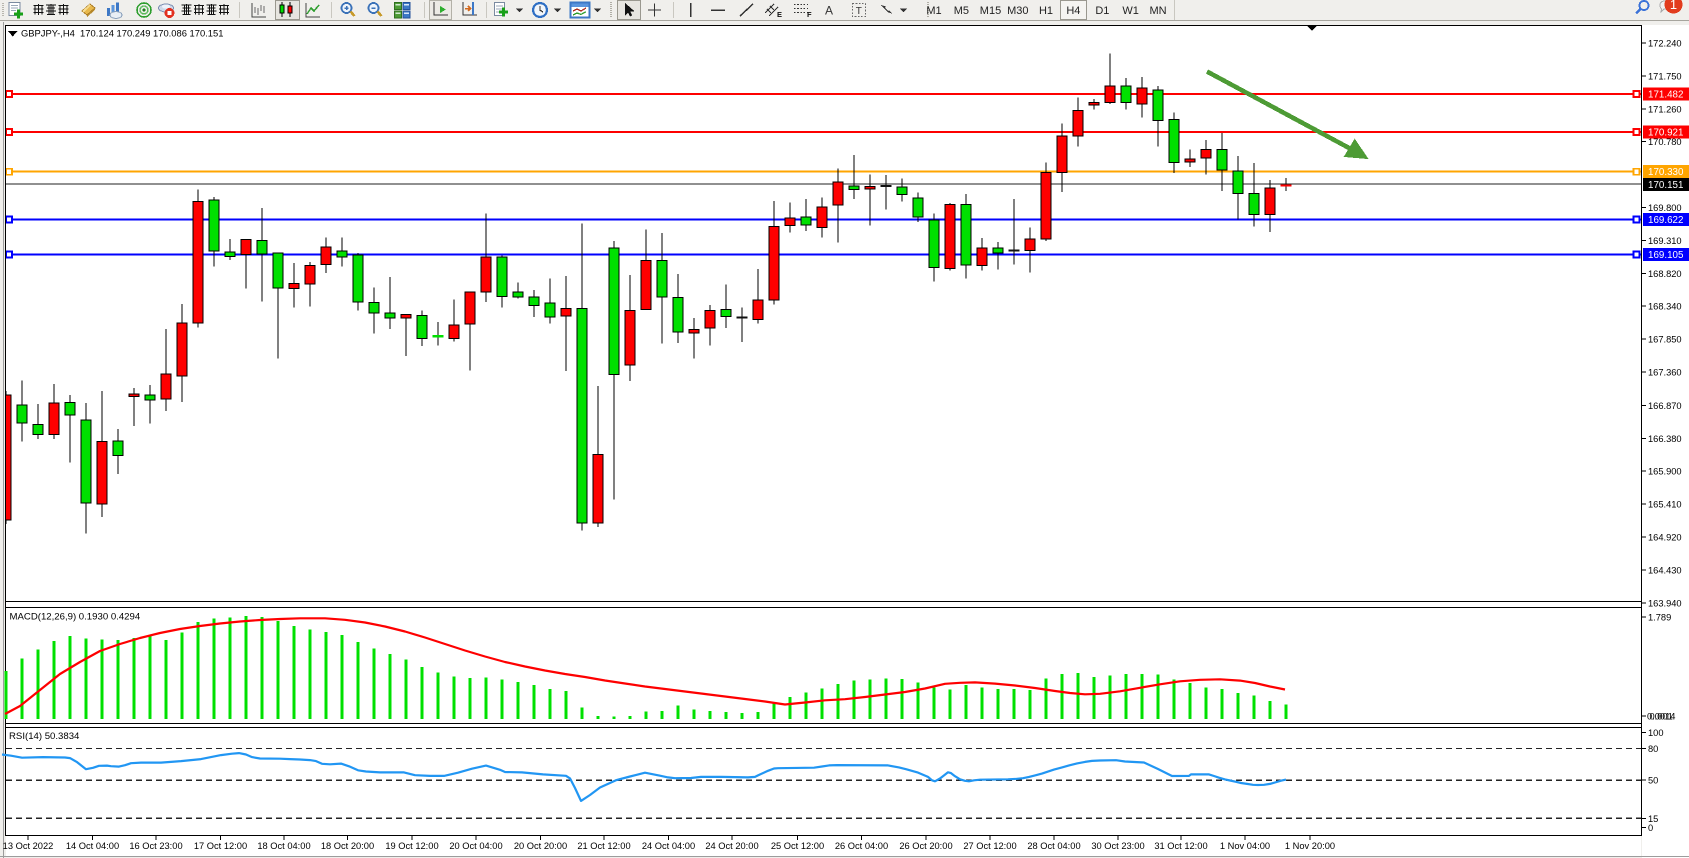  What do you see at coordinates (411, 846) in the screenshot?
I see `svg-text: 19 Oct 12:00` at bounding box center [411, 846].